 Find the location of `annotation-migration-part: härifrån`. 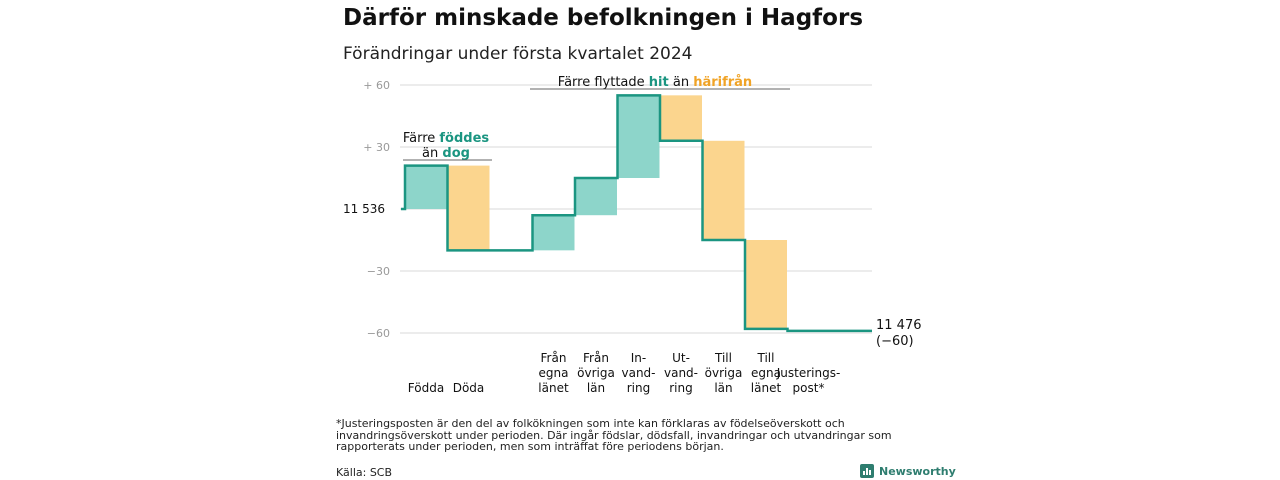

annotation-migration-part: härifrån is located at coordinates (722, 82).